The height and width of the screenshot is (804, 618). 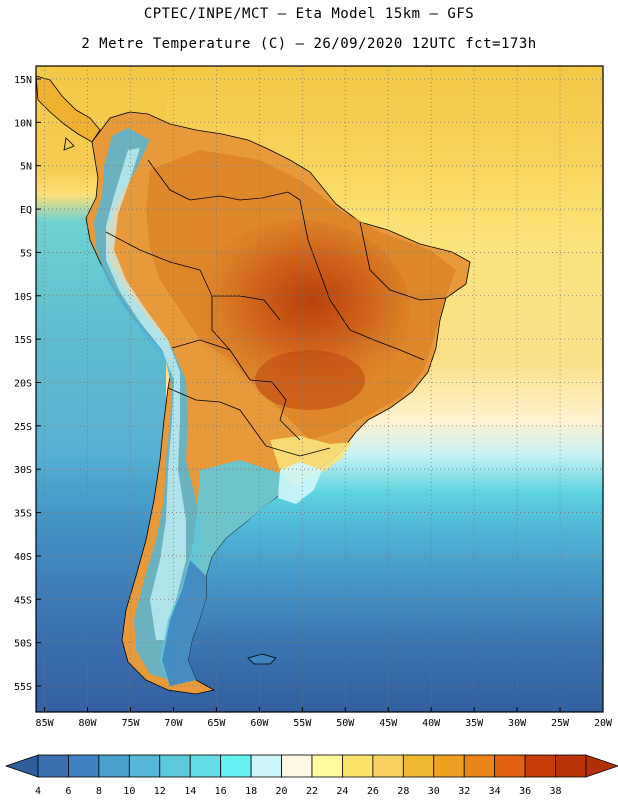 I want to click on colorbar-label: 28, so click(x=403, y=791).